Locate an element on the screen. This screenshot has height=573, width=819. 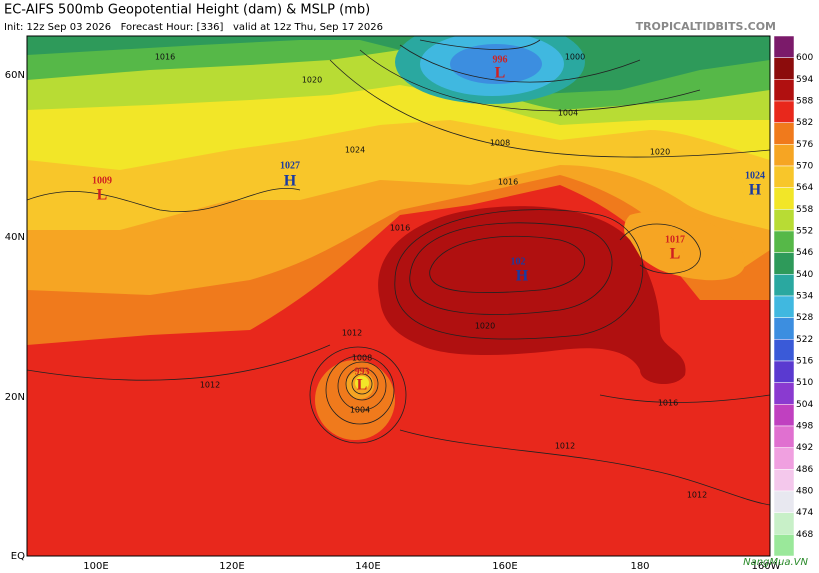
colorbar-label: 516 is located at coordinates (804, 362).